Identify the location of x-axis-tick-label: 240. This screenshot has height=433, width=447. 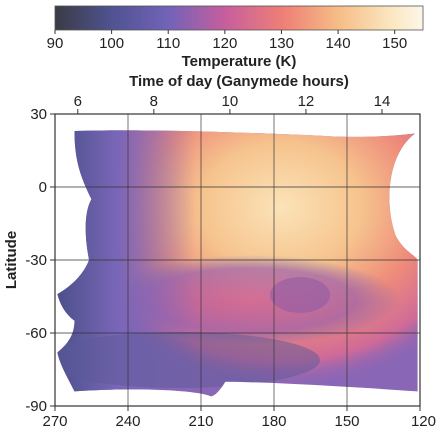
(127, 421).